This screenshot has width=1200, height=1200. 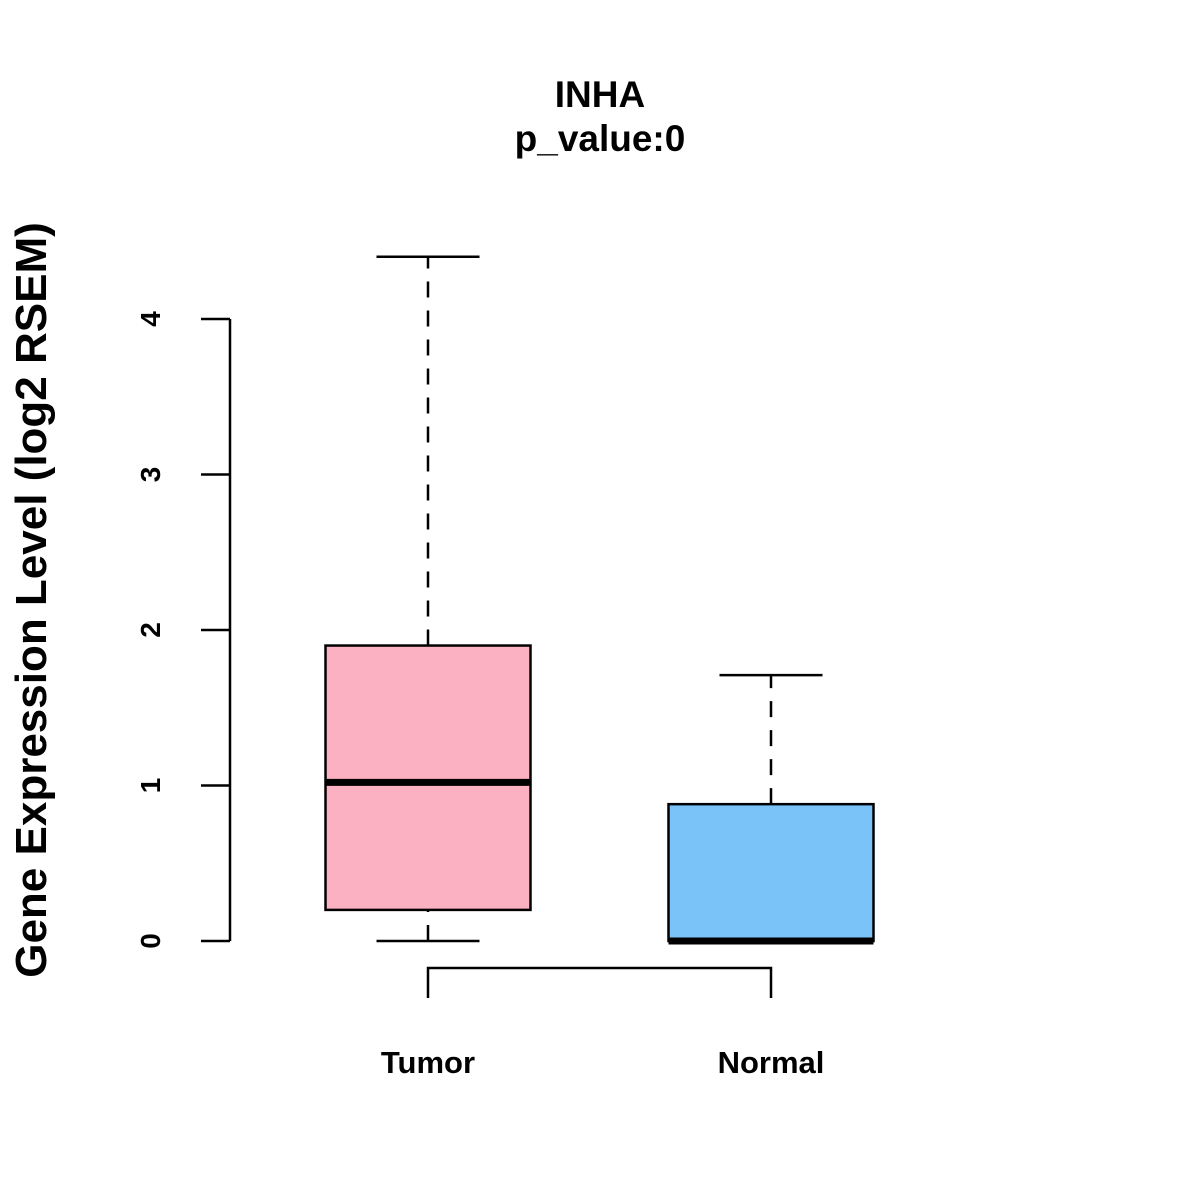 I want to click on y-tick-label: 2, so click(x=150, y=630).